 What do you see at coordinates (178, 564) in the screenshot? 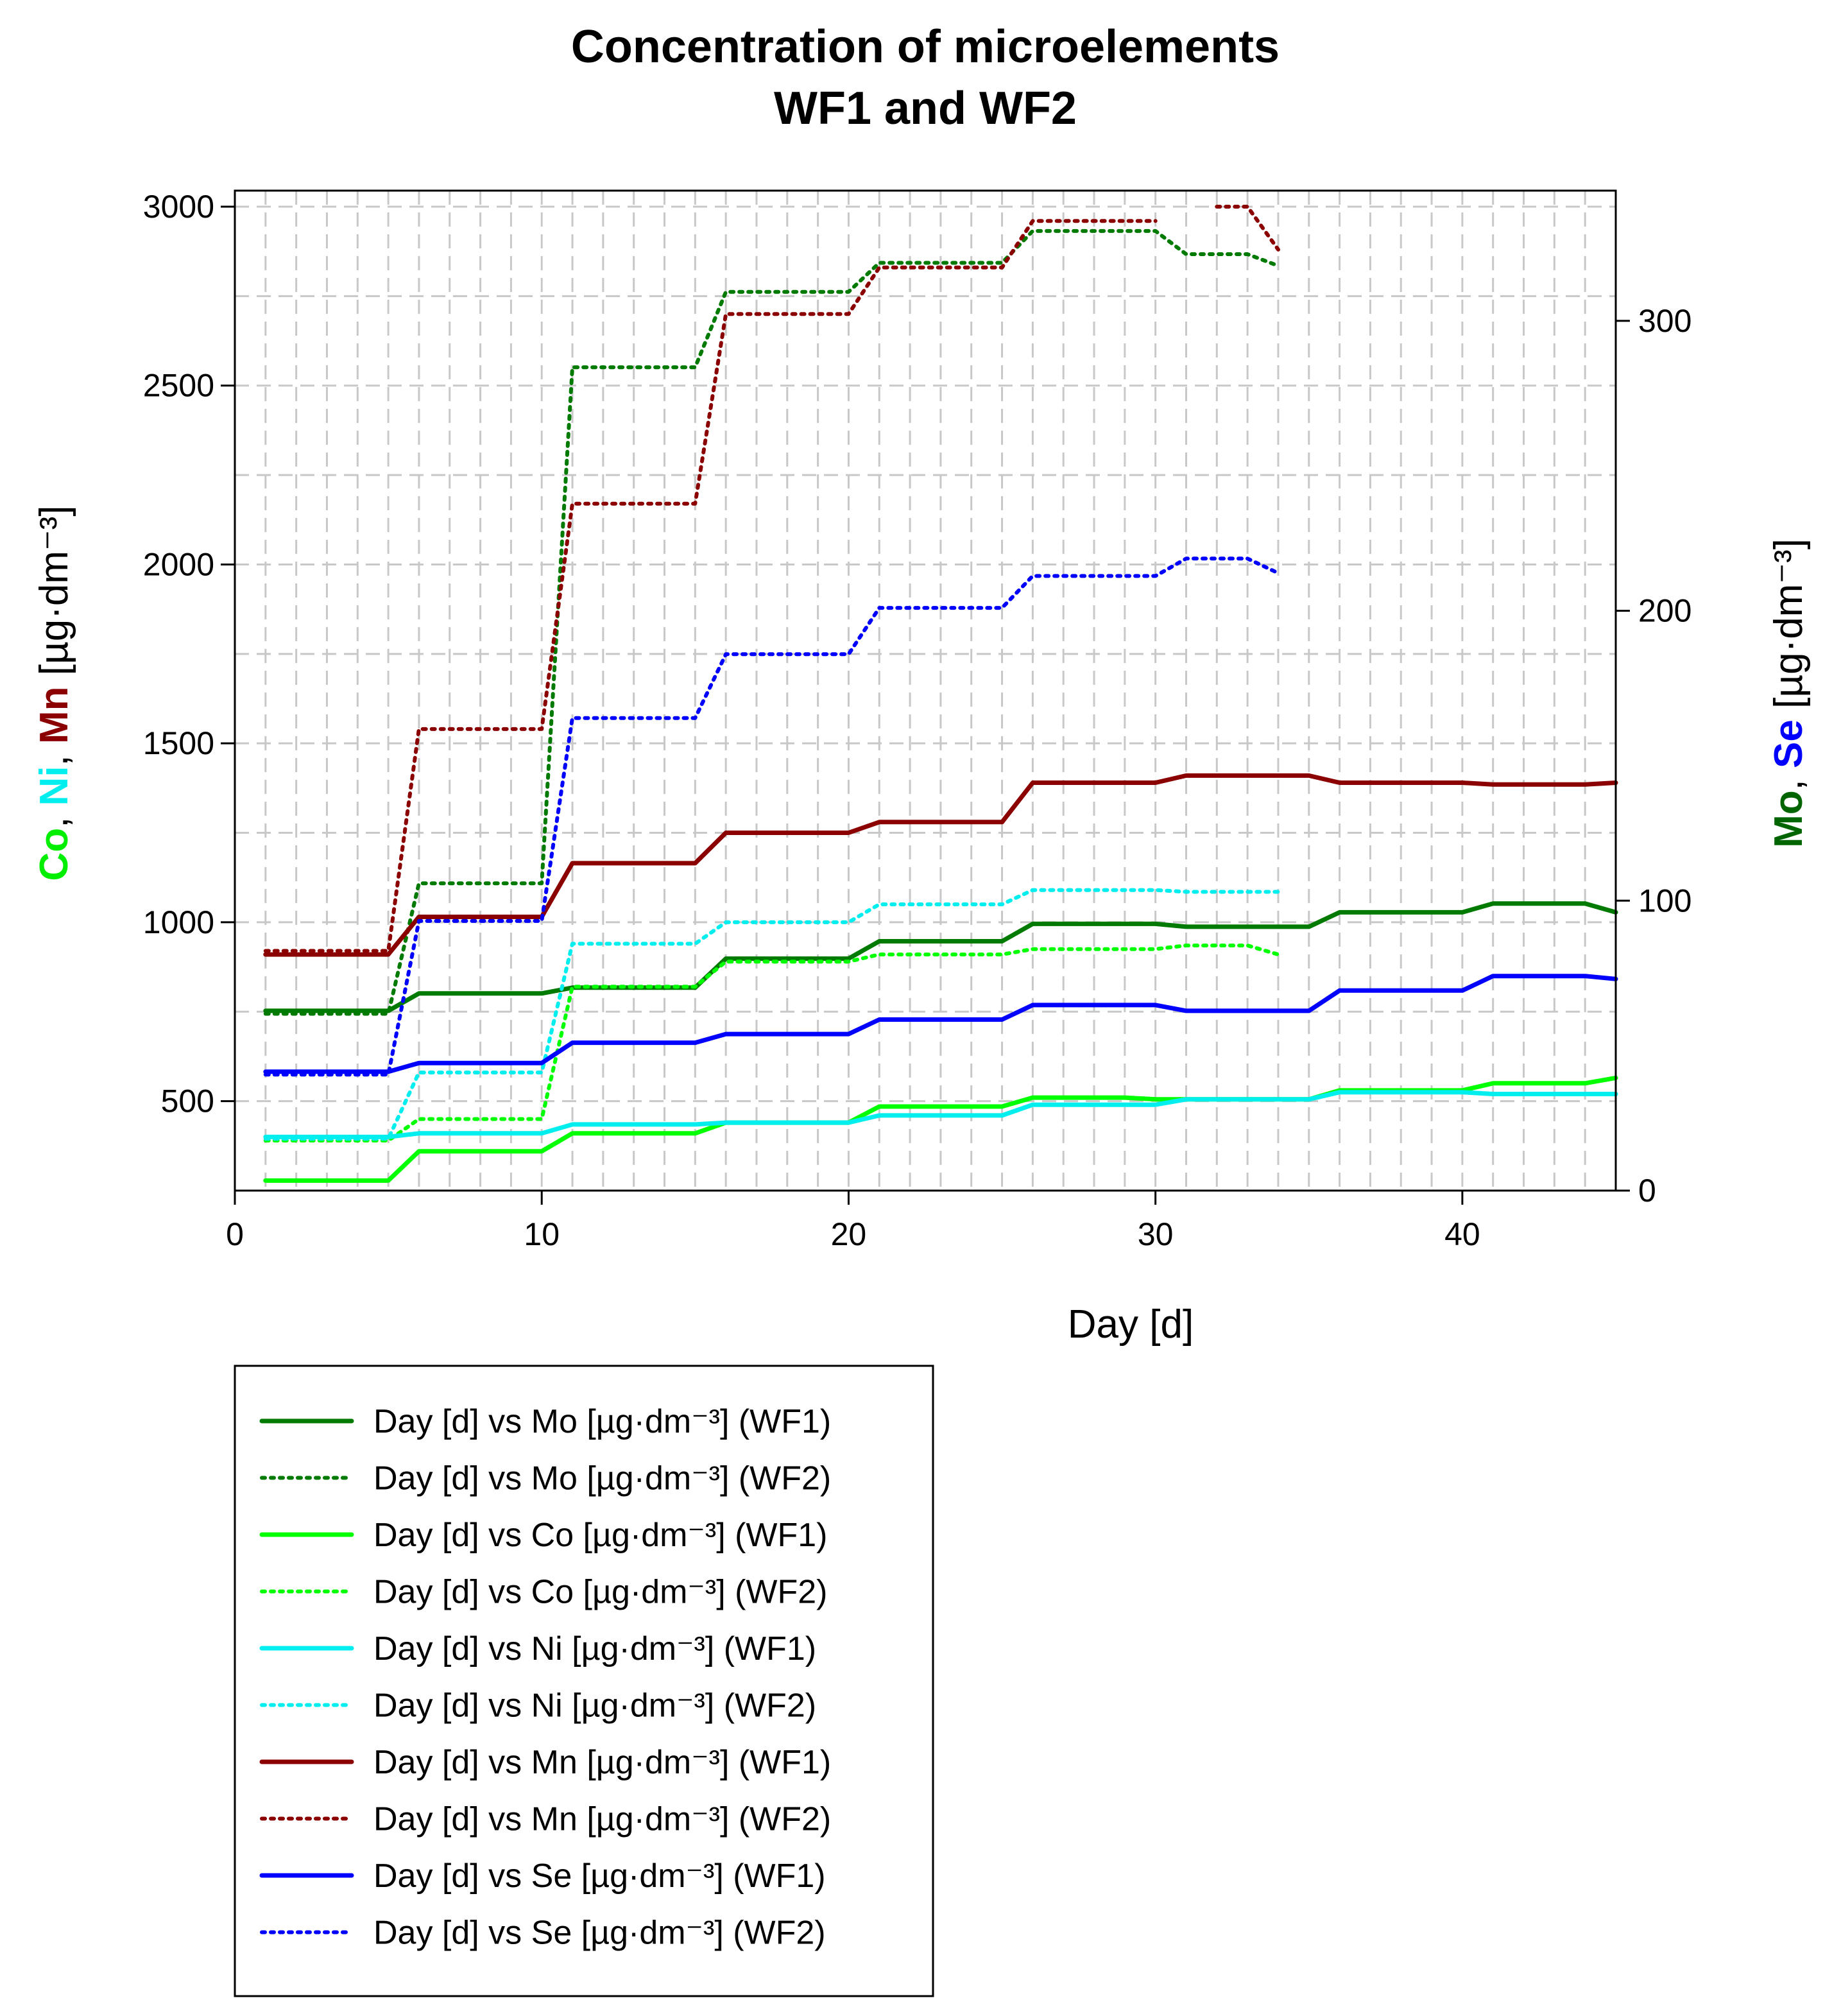
I see `y-left-tick-label: 2000` at bounding box center [178, 564].